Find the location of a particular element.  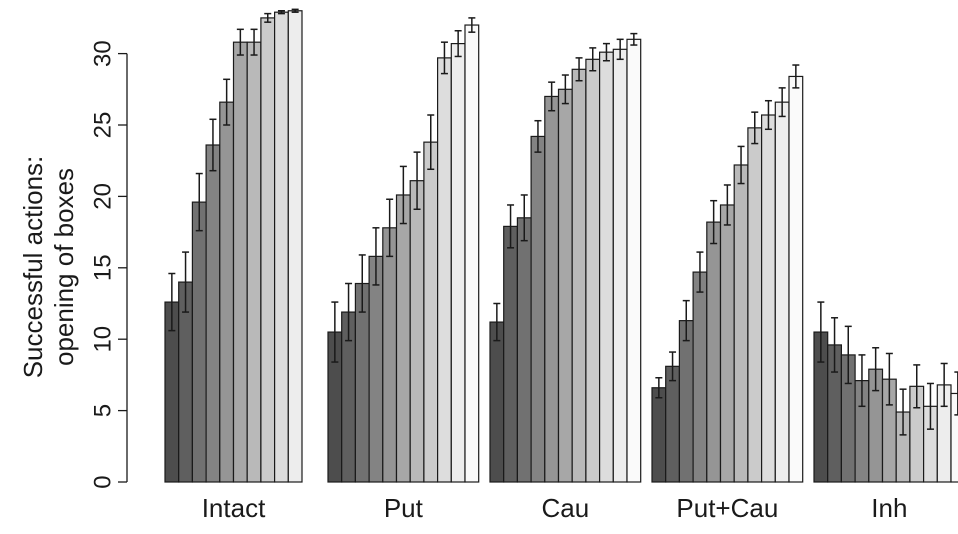

bar-group-put-cau is located at coordinates (727, 273).